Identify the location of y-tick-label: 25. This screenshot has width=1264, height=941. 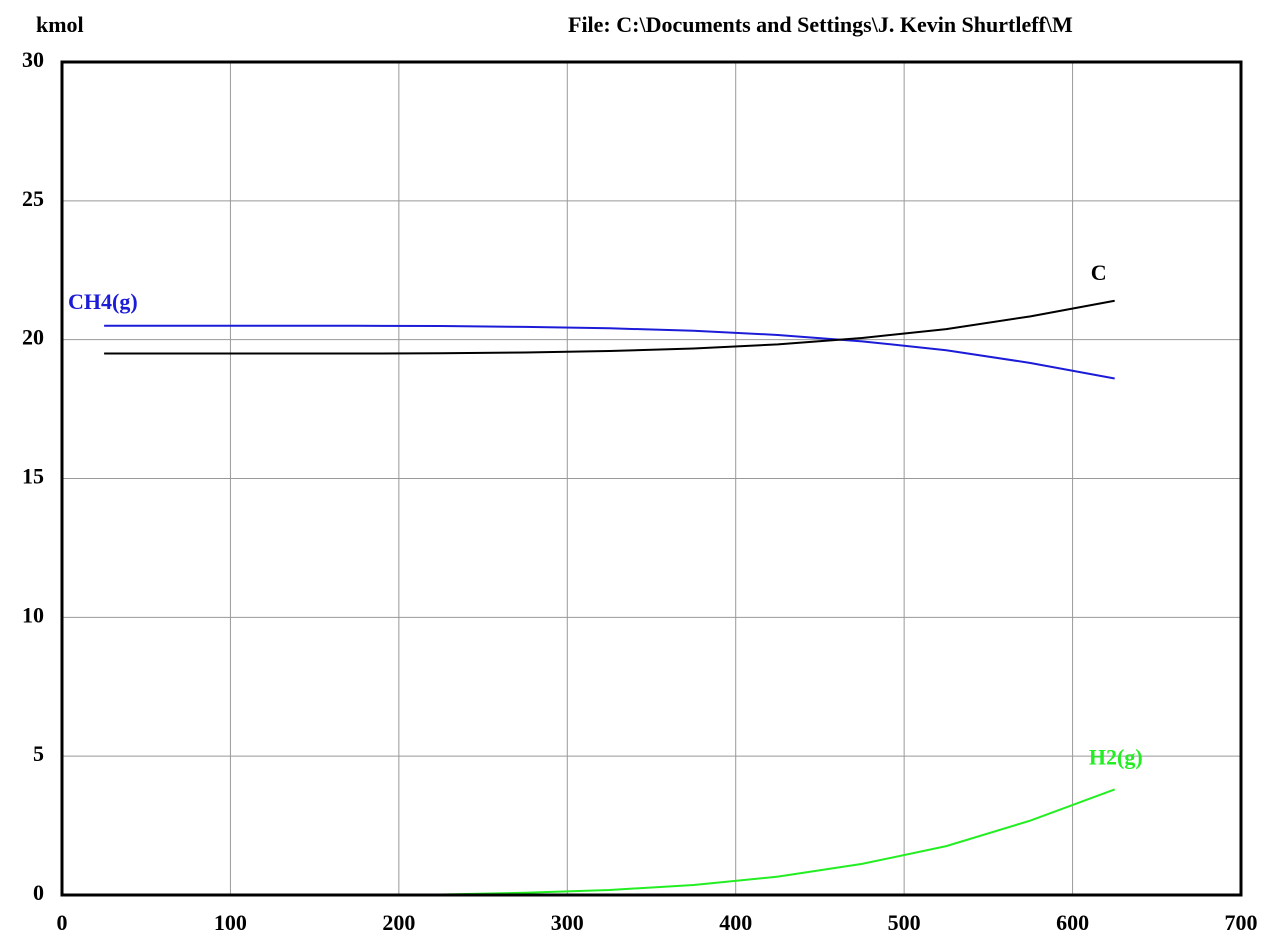
(33, 198).